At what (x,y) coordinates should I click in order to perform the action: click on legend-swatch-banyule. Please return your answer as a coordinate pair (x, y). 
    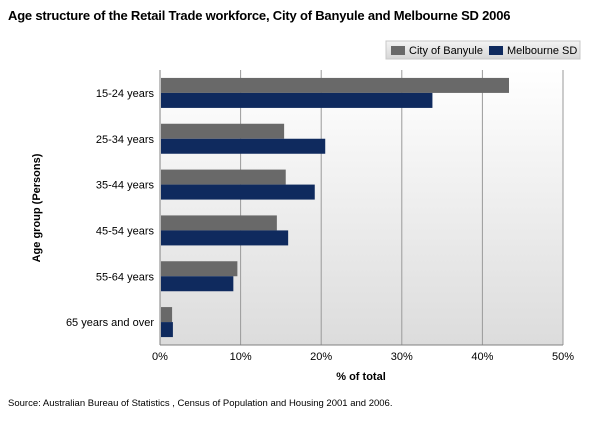
    Looking at the image, I should click on (398, 50).